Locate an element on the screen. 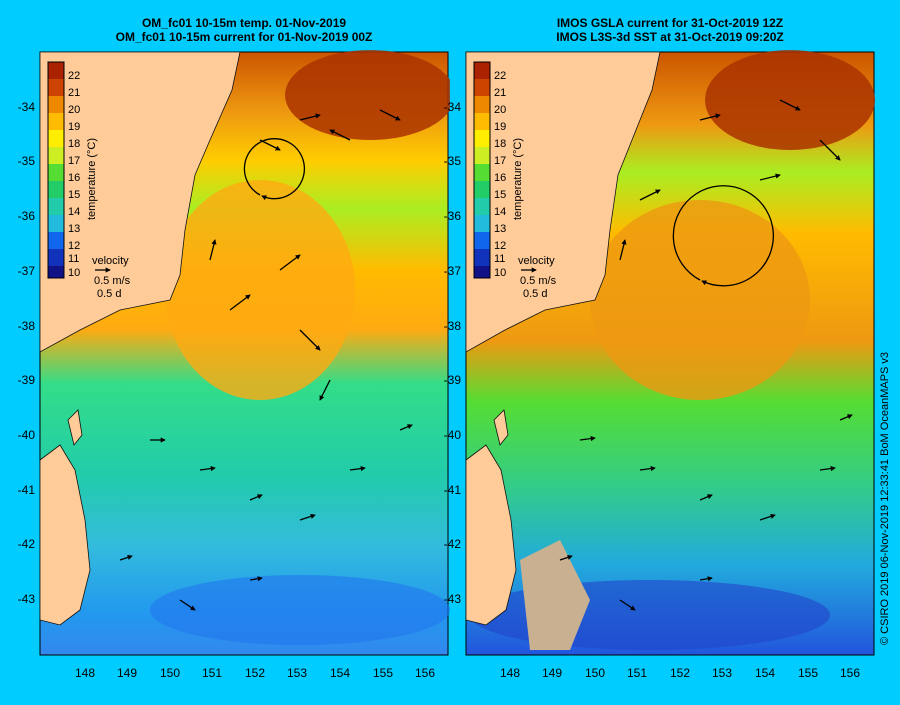 This screenshot has width=900, height=705. right-x-tick: 156 is located at coordinates (850, 673).